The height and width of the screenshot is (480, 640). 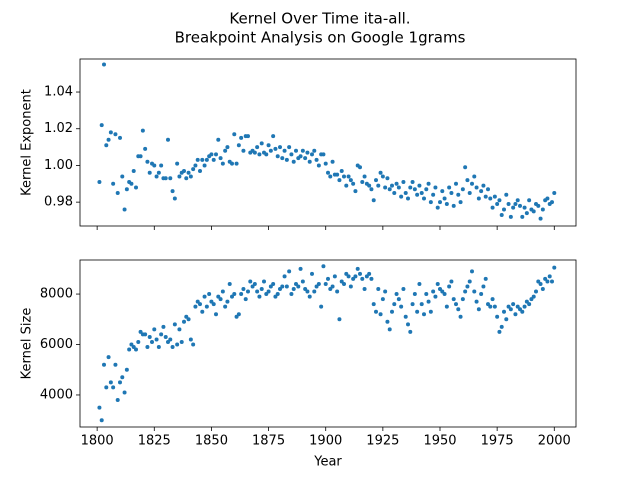 I want to click on y-tick-label: 0.98, so click(x=58, y=202).